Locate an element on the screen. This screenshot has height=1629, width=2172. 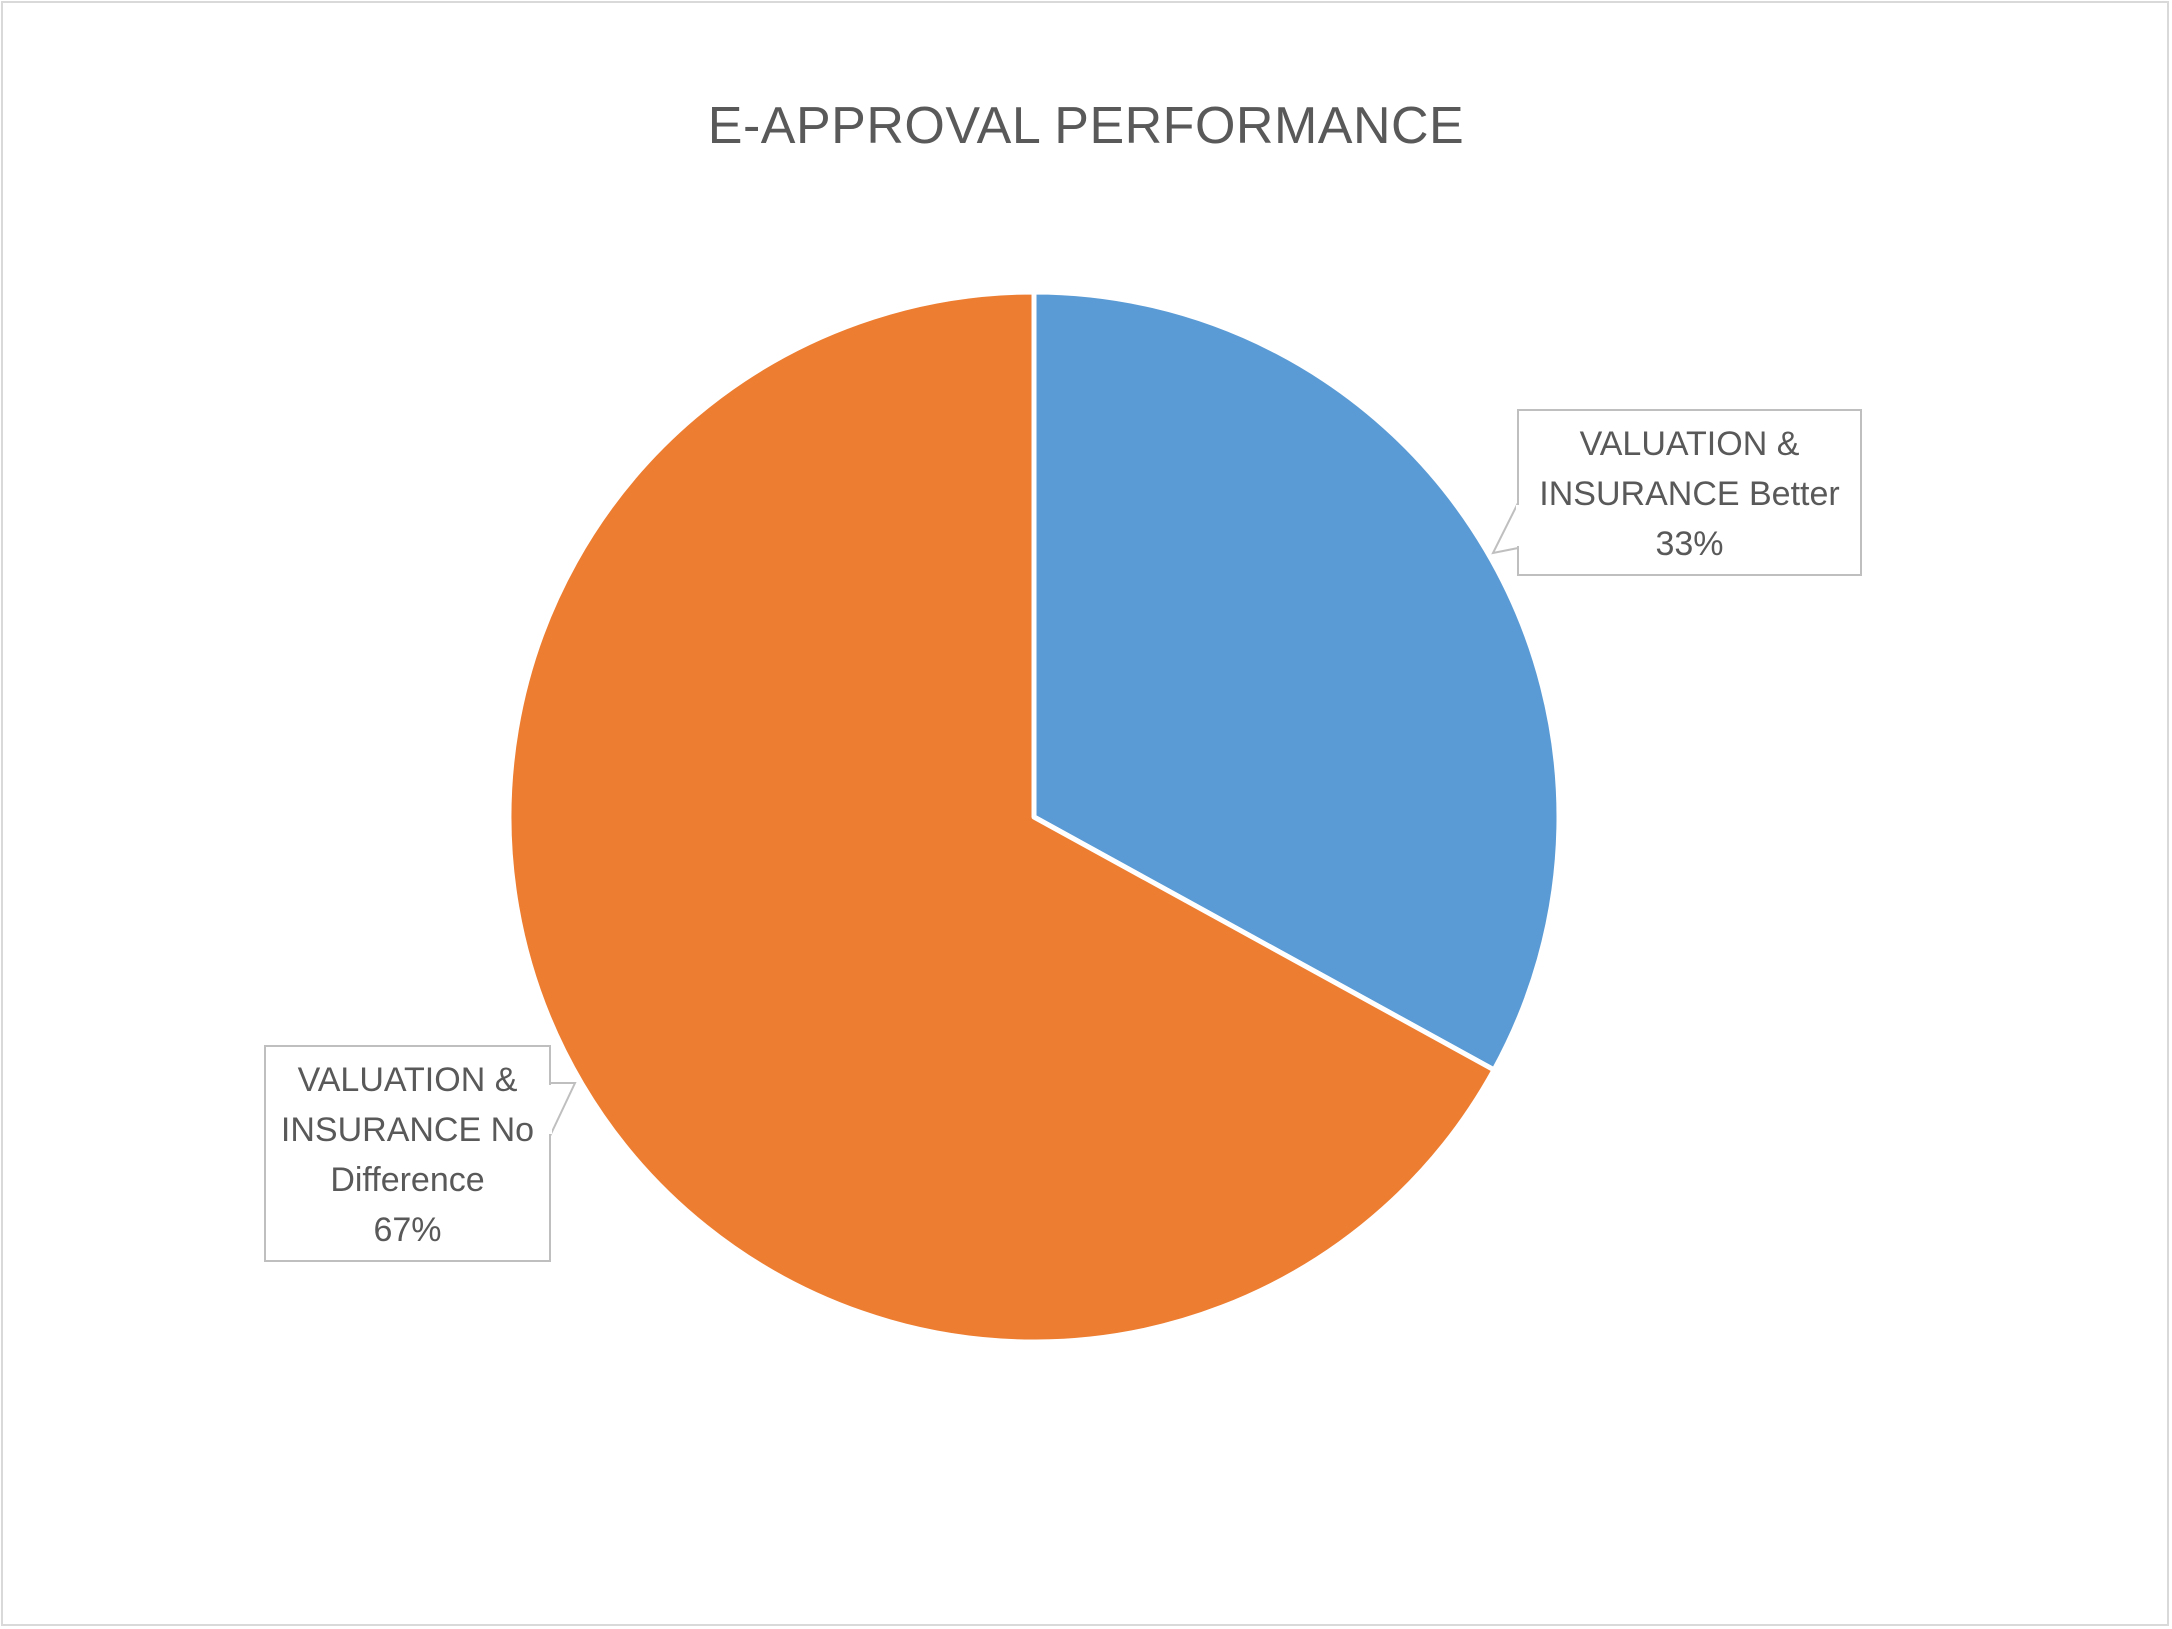
data-callout-2: VALUATION & INSURANCE No Difference 67% is located at coordinates (420, 1153).